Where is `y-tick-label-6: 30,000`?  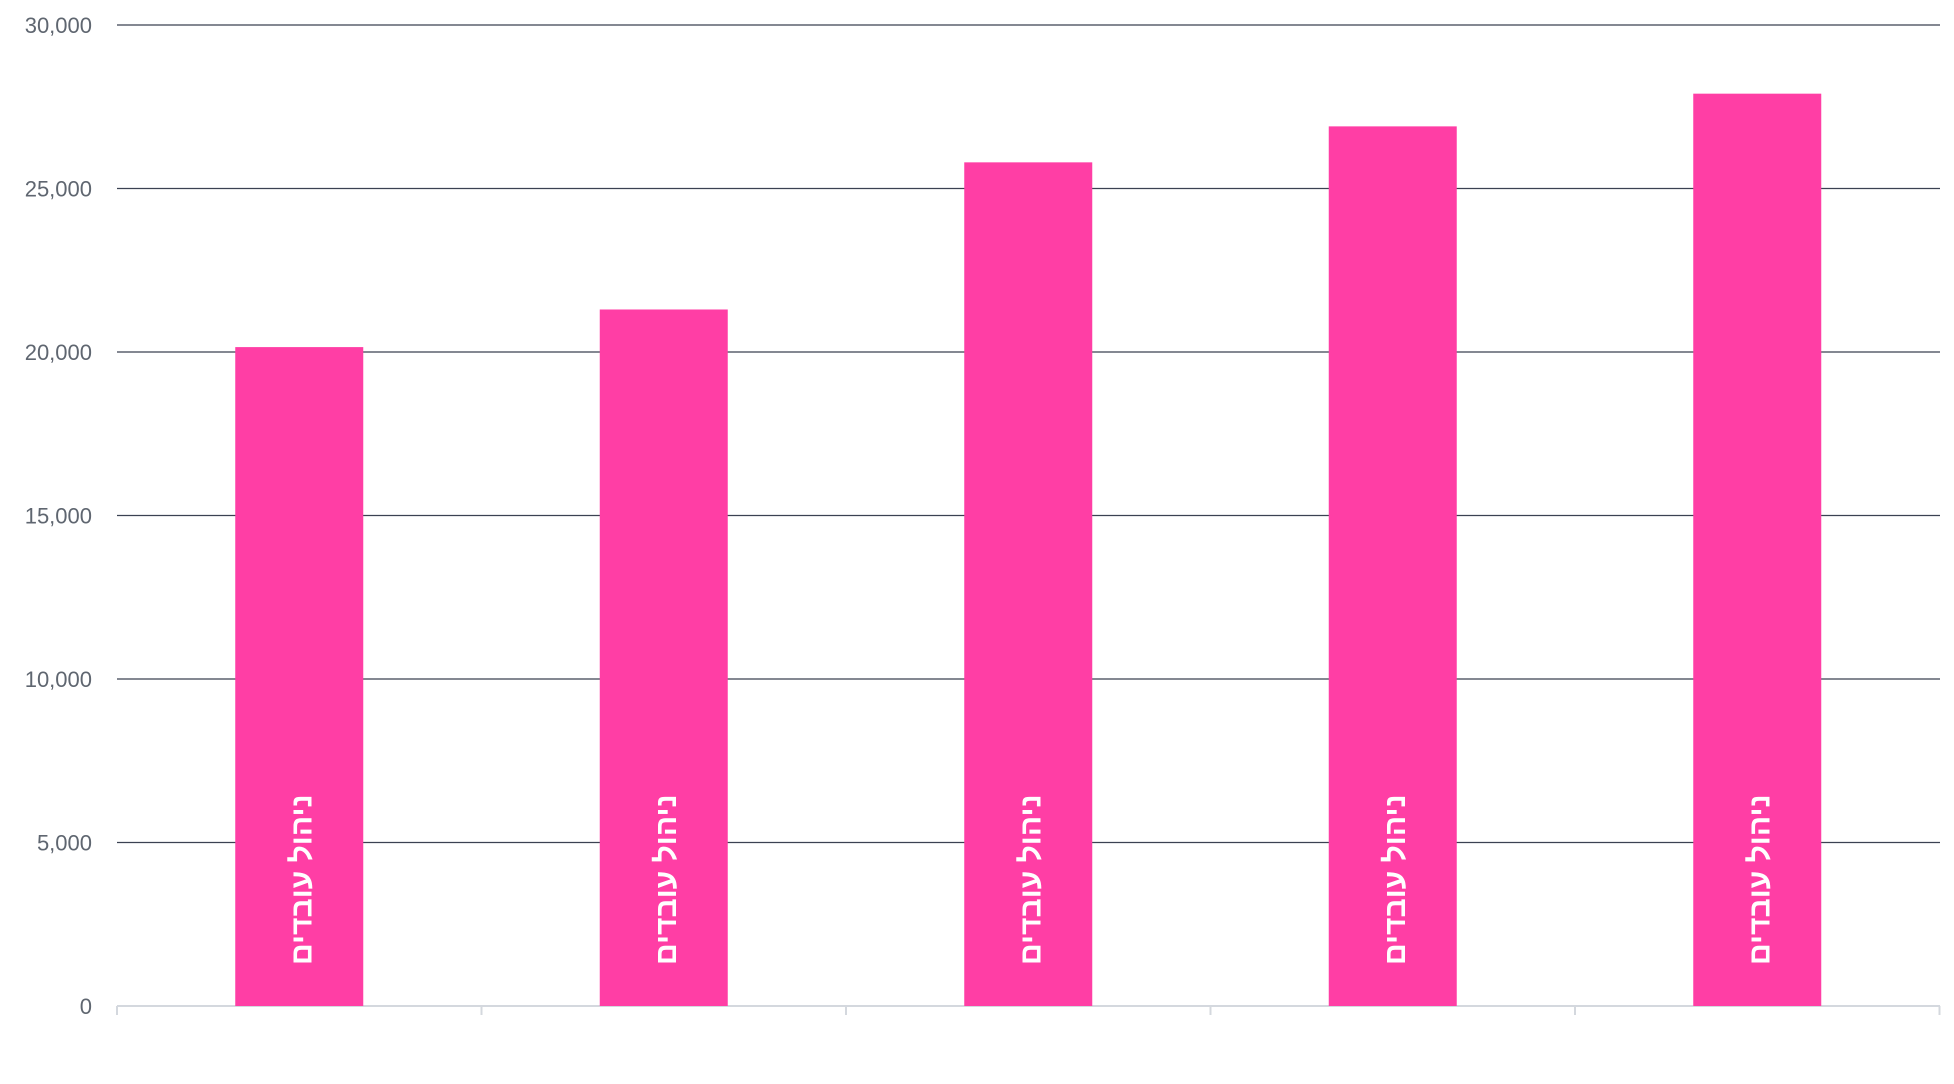
y-tick-label-6: 30,000 is located at coordinates (58, 25).